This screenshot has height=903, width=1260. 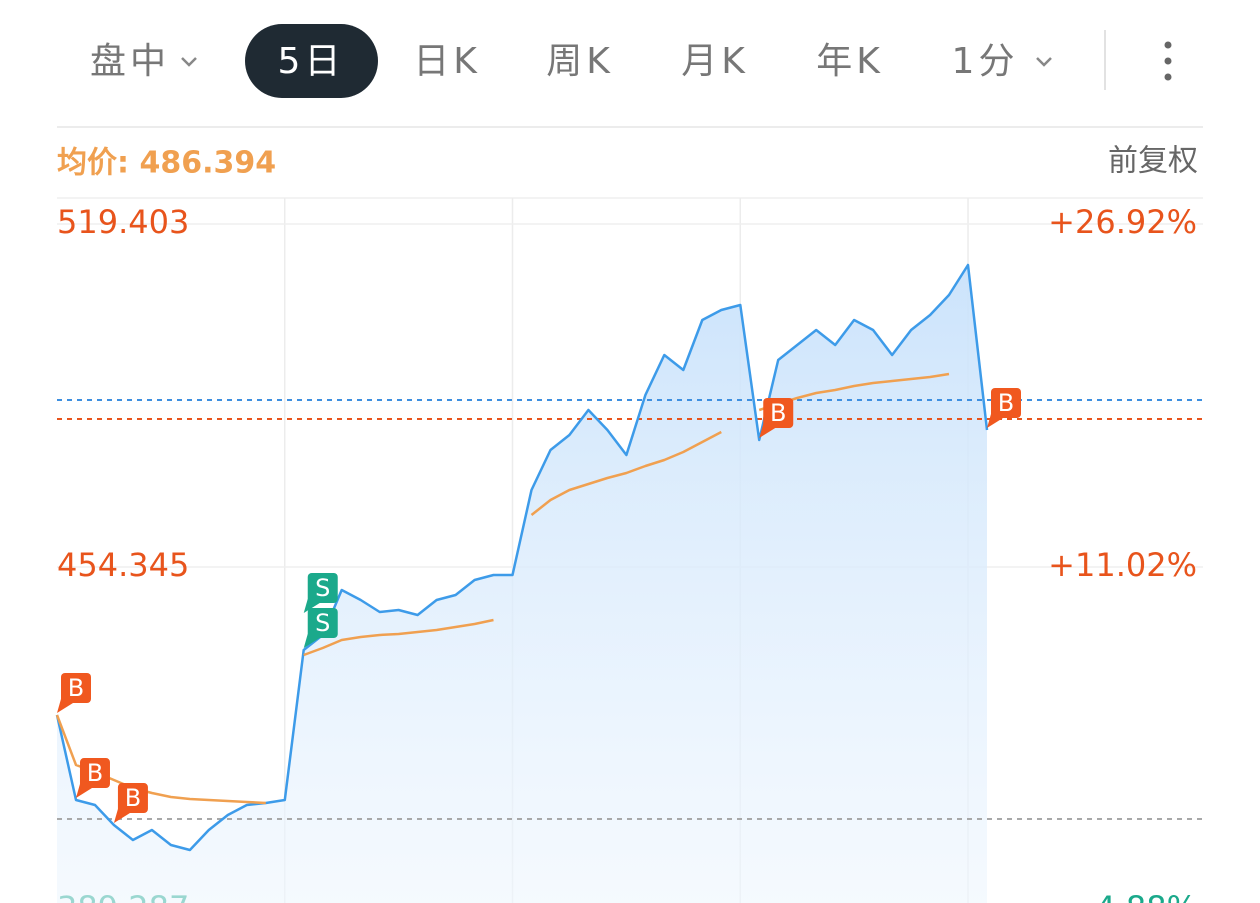 What do you see at coordinates (985, 61) in the screenshot?
I see `tab-label: 1分` at bounding box center [985, 61].